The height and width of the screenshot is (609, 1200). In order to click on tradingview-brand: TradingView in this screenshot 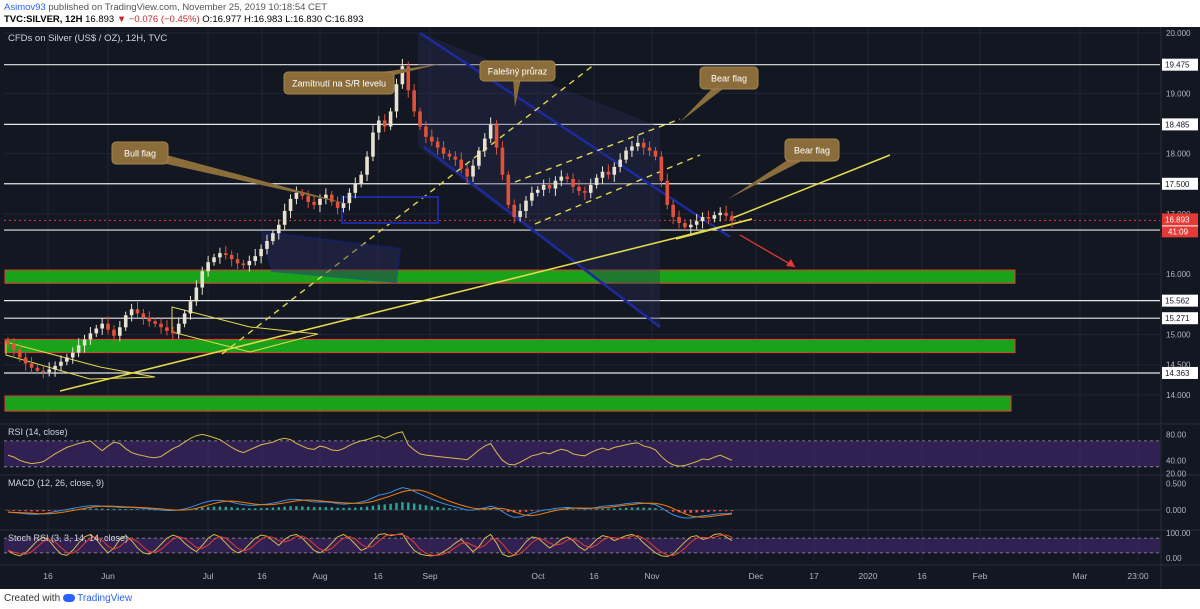, I will do `click(105, 598)`.